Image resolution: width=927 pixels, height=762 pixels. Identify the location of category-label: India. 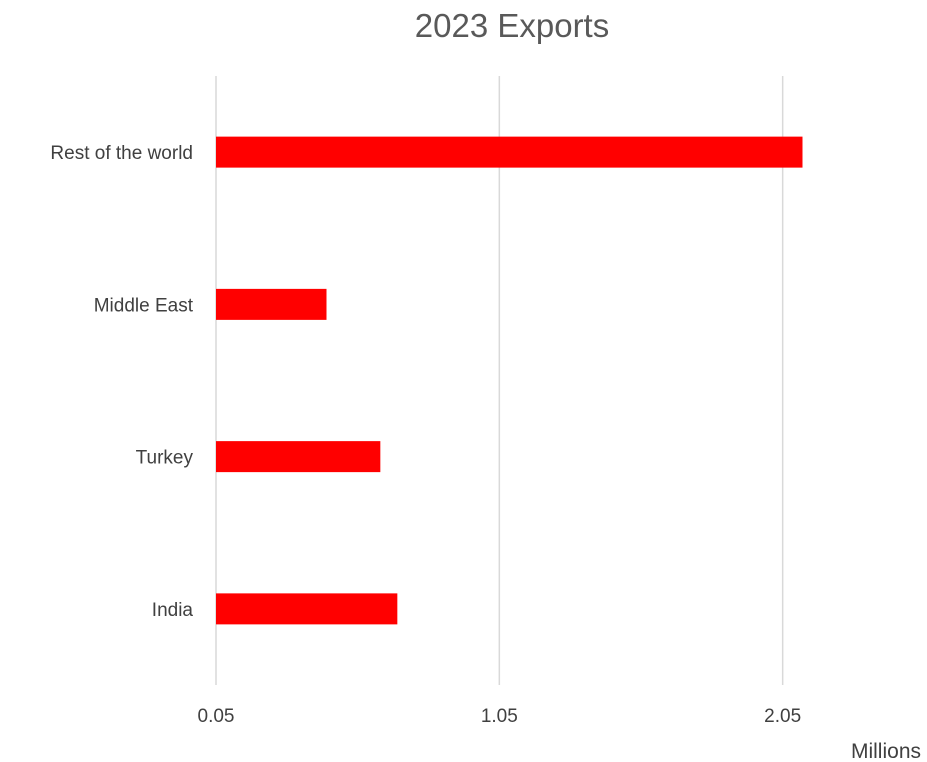
(173, 610).